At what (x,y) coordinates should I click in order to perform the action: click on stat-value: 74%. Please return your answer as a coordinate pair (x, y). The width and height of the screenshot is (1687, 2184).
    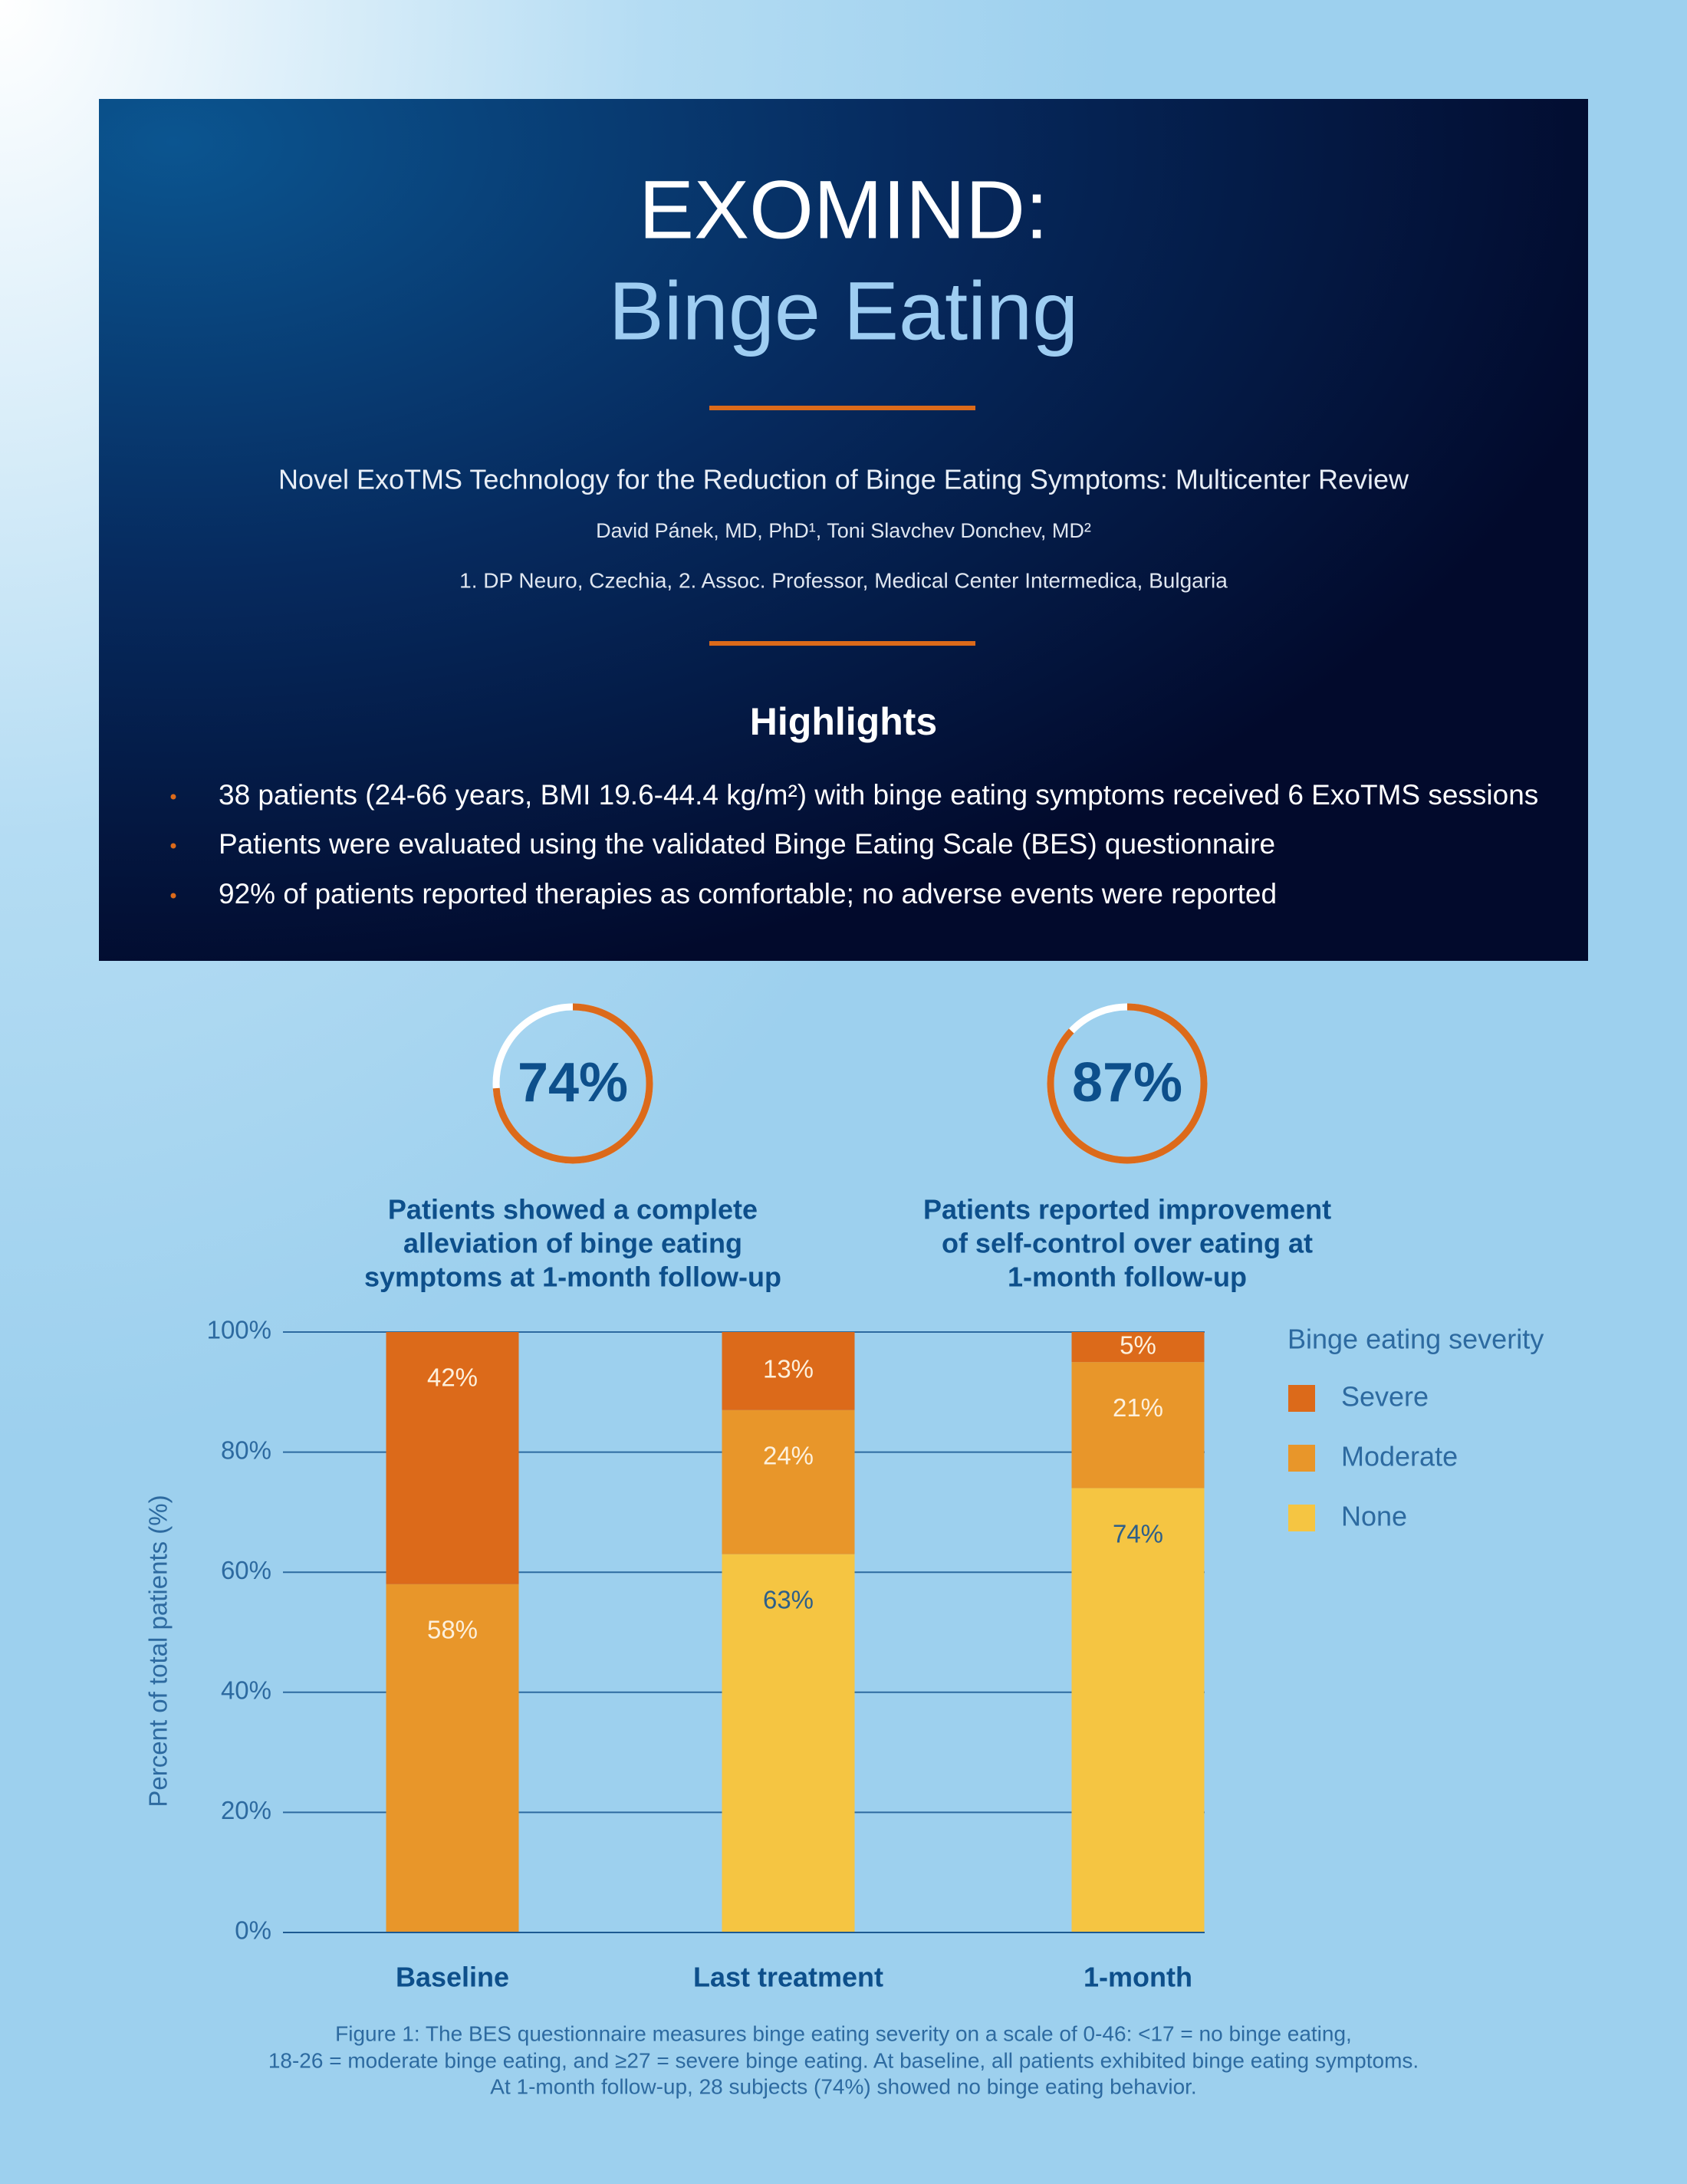
    Looking at the image, I should click on (573, 1082).